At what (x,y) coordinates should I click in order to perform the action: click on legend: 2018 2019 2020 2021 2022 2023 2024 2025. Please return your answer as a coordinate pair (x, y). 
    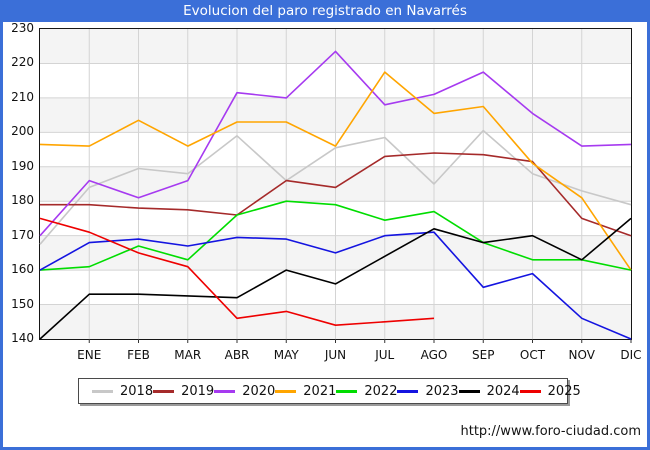
    Looking at the image, I should click on (329, 391).